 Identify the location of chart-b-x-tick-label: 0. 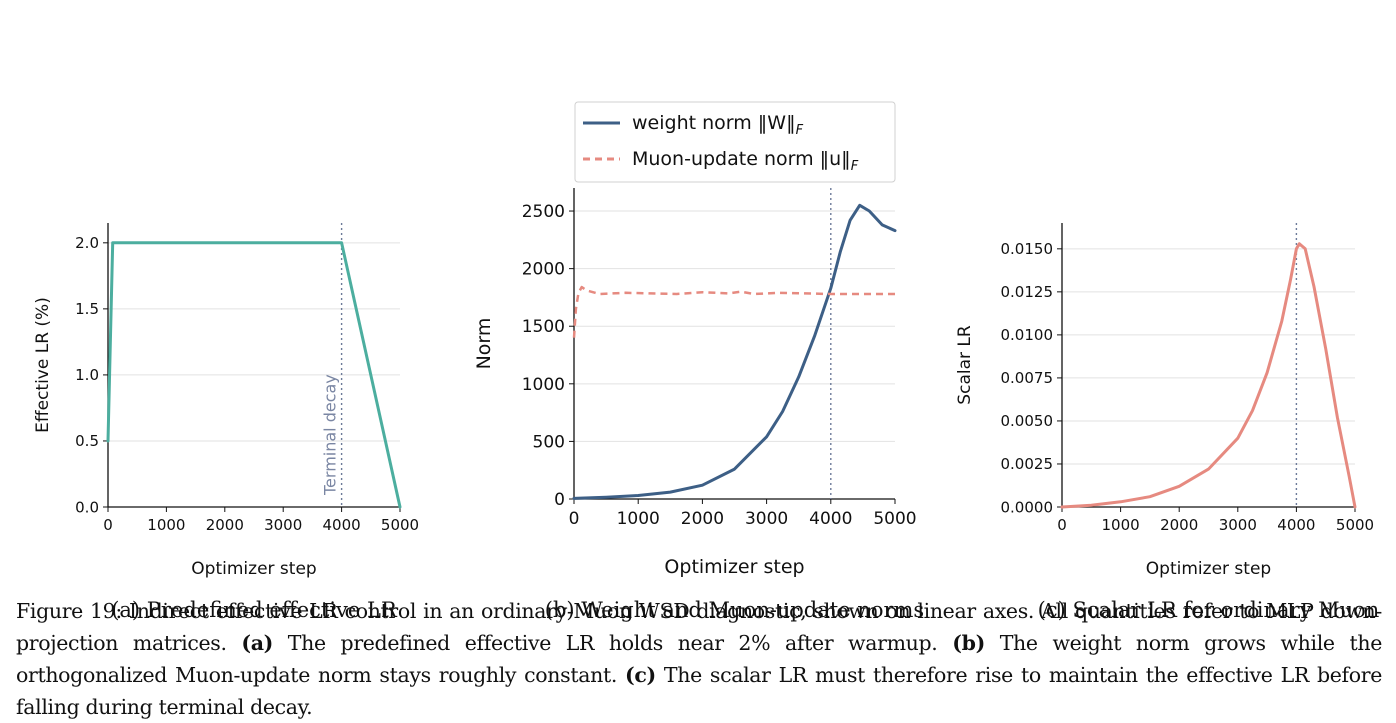
(574, 519).